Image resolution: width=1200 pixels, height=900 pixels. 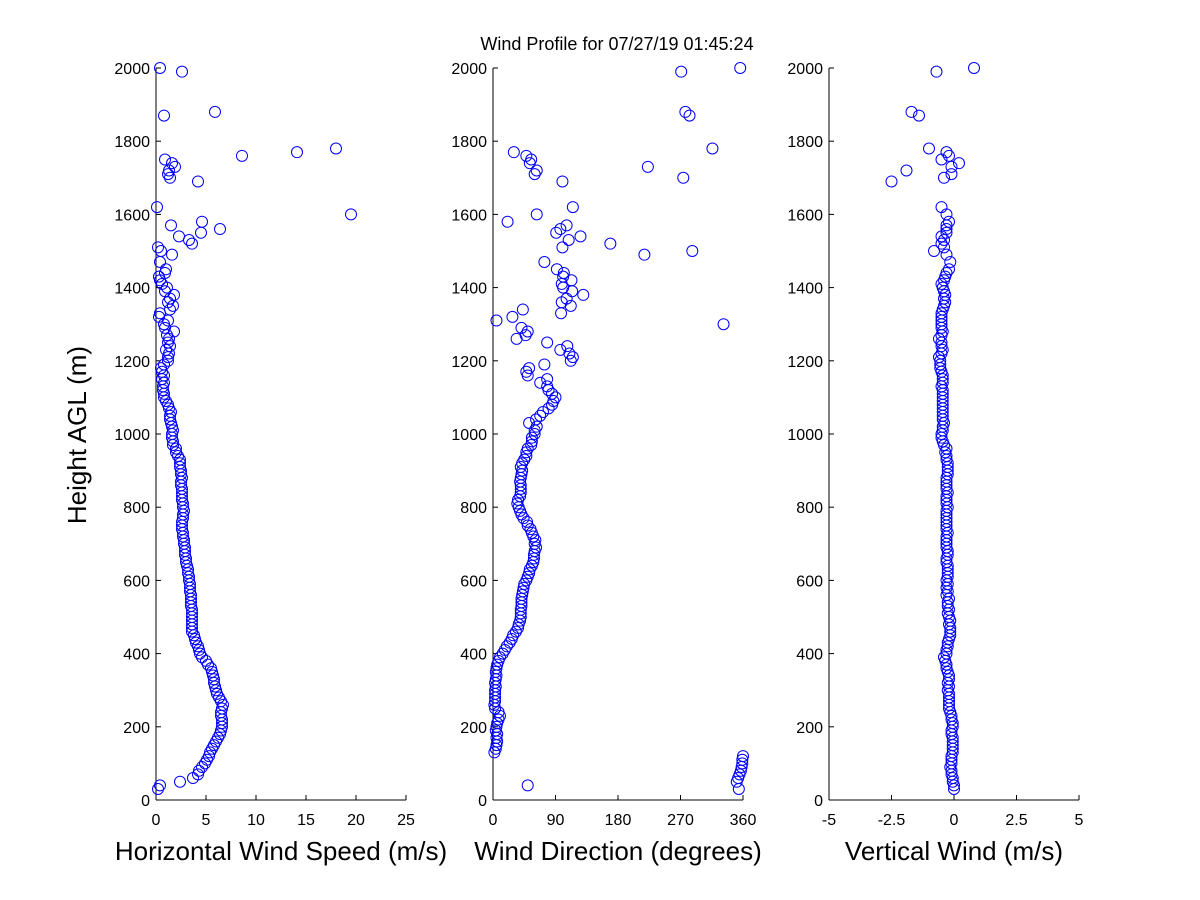 What do you see at coordinates (406, 820) in the screenshot?
I see `x-tick-label: 25` at bounding box center [406, 820].